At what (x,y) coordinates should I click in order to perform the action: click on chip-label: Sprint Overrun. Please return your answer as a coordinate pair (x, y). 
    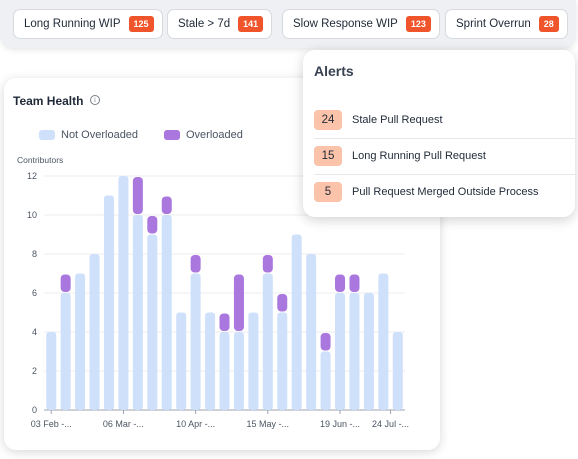
    Looking at the image, I should click on (493, 24).